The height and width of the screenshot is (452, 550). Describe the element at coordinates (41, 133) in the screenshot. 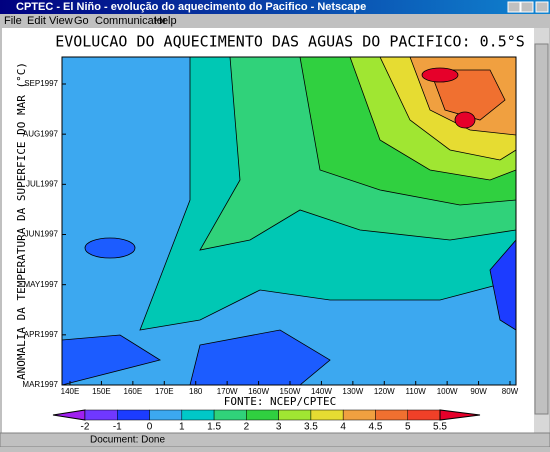

I see `y-tick-label: AUG1997` at that location.